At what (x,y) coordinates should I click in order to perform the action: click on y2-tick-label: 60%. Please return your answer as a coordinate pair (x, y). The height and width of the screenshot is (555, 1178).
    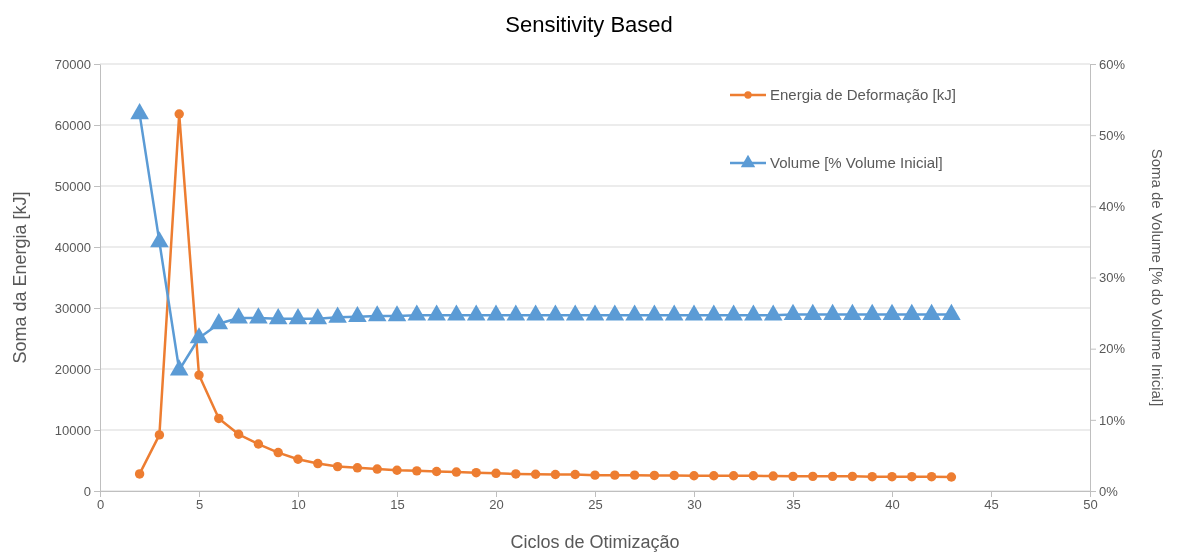
    Looking at the image, I should click on (1112, 64).